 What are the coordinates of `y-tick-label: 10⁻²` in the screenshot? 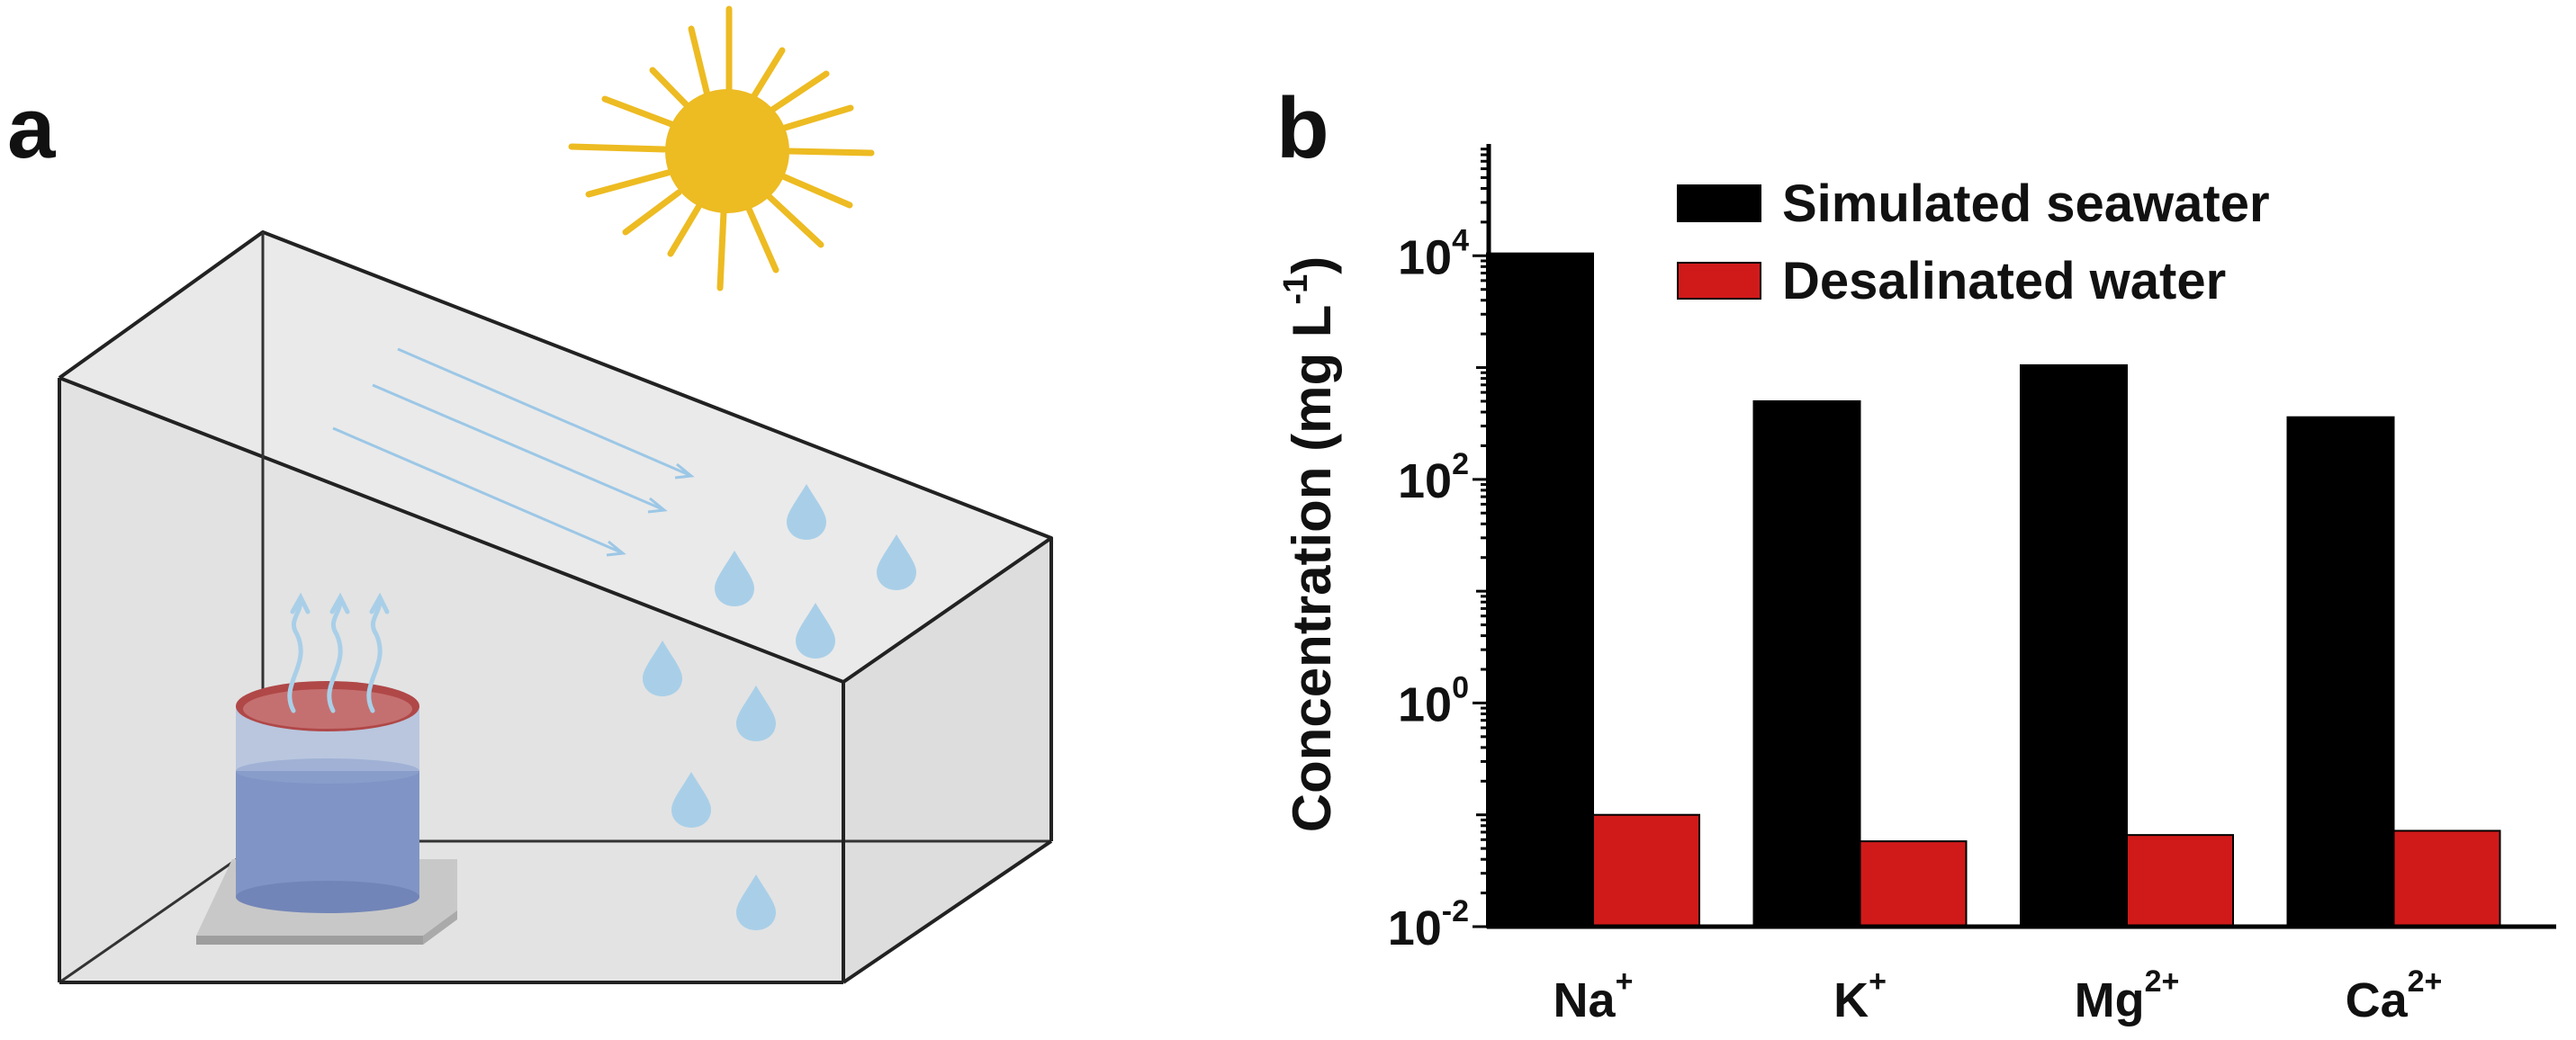 It's located at (1428, 925).